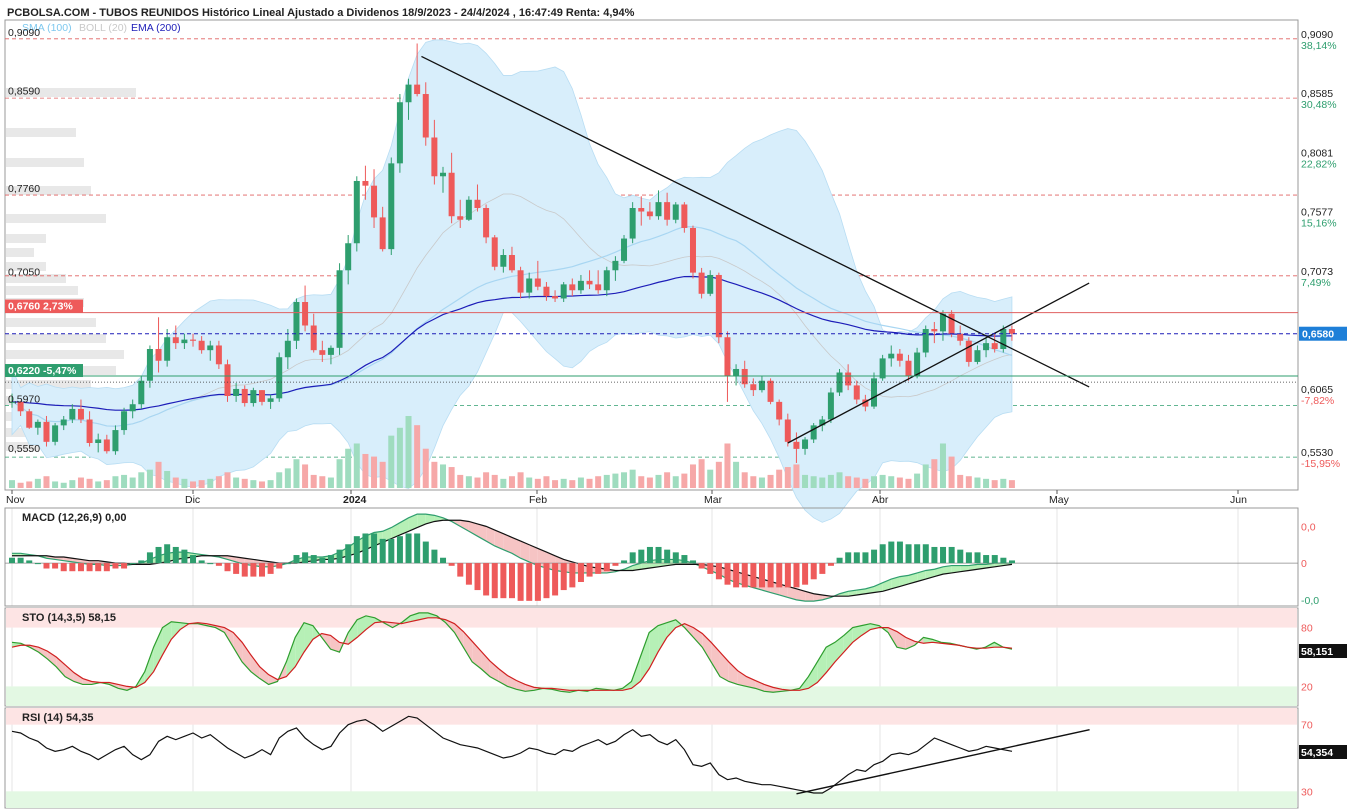 Image resolution: width=1353 pixels, height=812 pixels. I want to click on x-tick-label: Feb, so click(538, 500).